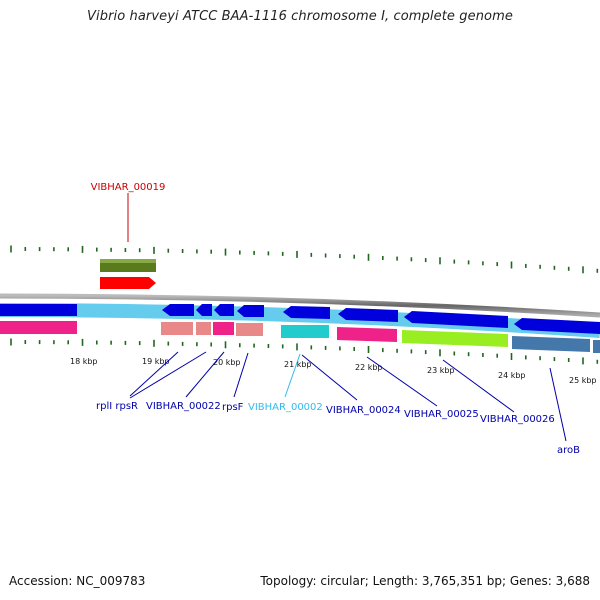 This screenshot has height=600, width=600. What do you see at coordinates (128, 283) in the screenshot?
I see `forward-cds-arrow` at bounding box center [128, 283].